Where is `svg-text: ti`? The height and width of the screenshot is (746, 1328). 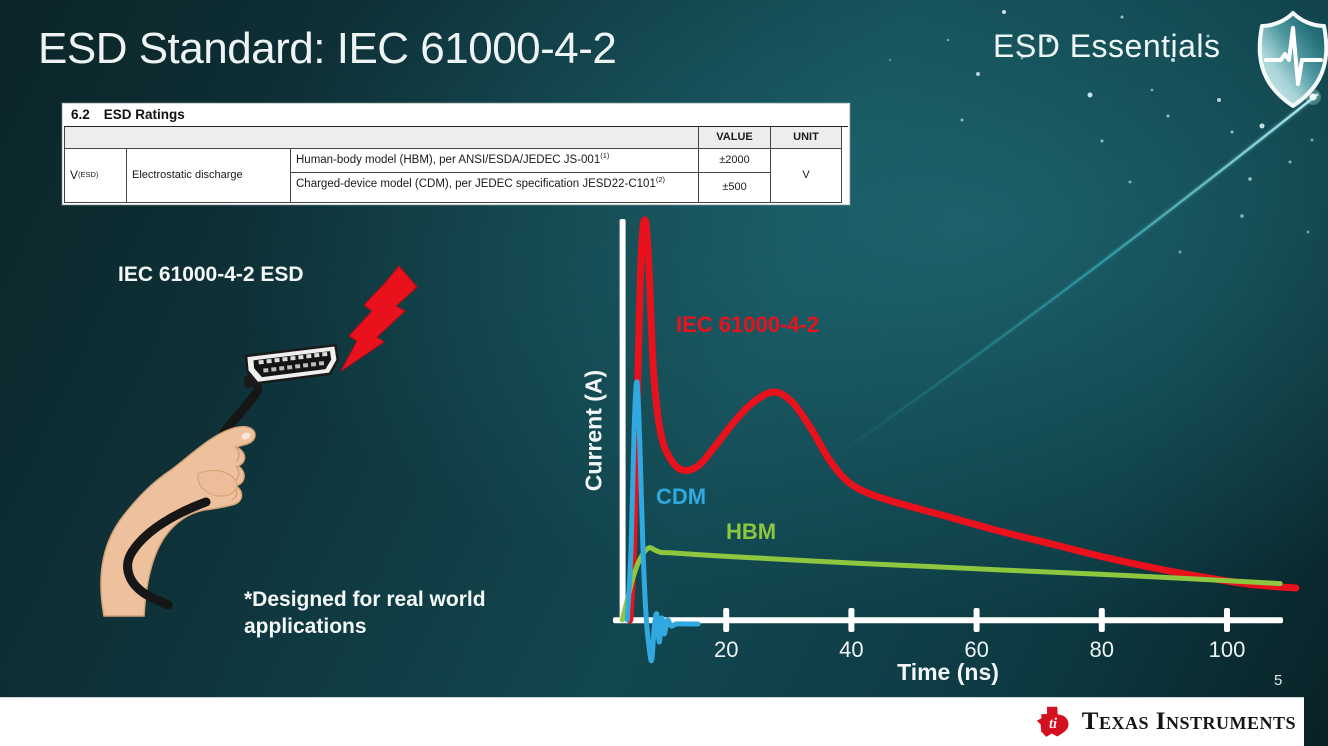 svg-text: ti is located at coordinates (1053, 724).